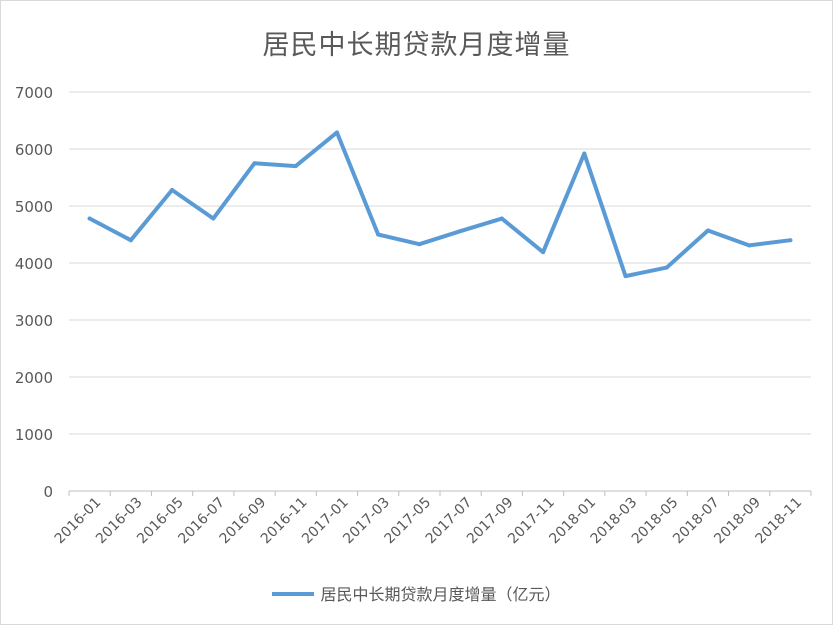 This screenshot has width=833, height=625. What do you see at coordinates (34, 292) in the screenshot?
I see `y-axis-tick-labels: 0 1000 2000 3000 4000 5000 6000 7000` at bounding box center [34, 292].